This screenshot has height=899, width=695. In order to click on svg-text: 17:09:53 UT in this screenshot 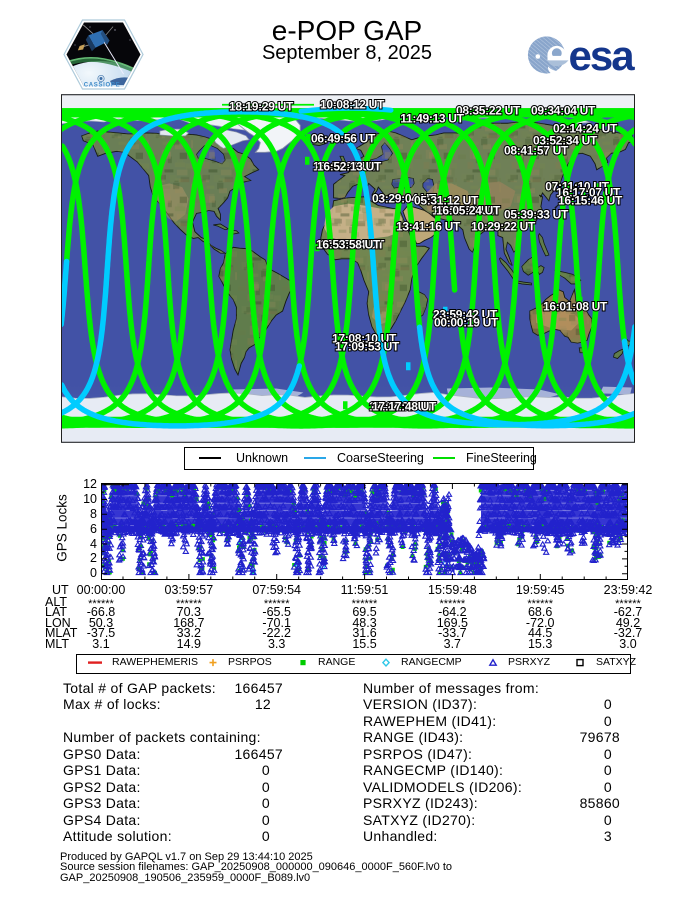, I will do `click(367, 346)`.